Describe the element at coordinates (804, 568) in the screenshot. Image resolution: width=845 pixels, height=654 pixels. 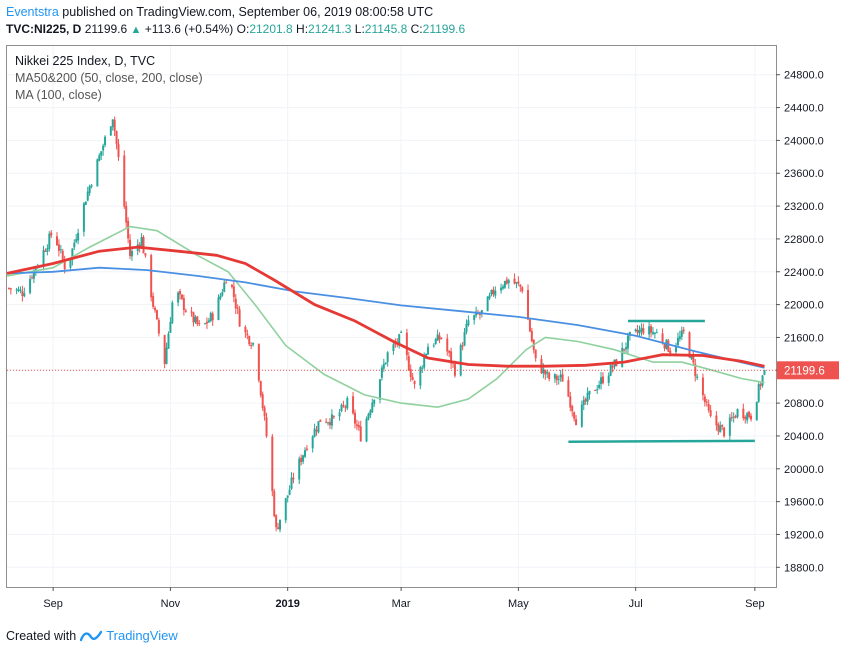
I see `y-tick-label: 18800.0` at that location.